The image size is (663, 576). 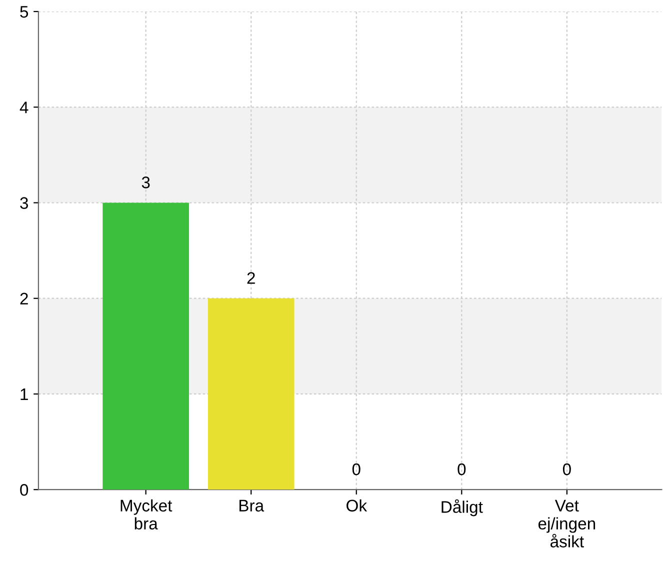 What do you see at coordinates (24, 108) in the screenshot?
I see `y-tick-label: 4` at bounding box center [24, 108].